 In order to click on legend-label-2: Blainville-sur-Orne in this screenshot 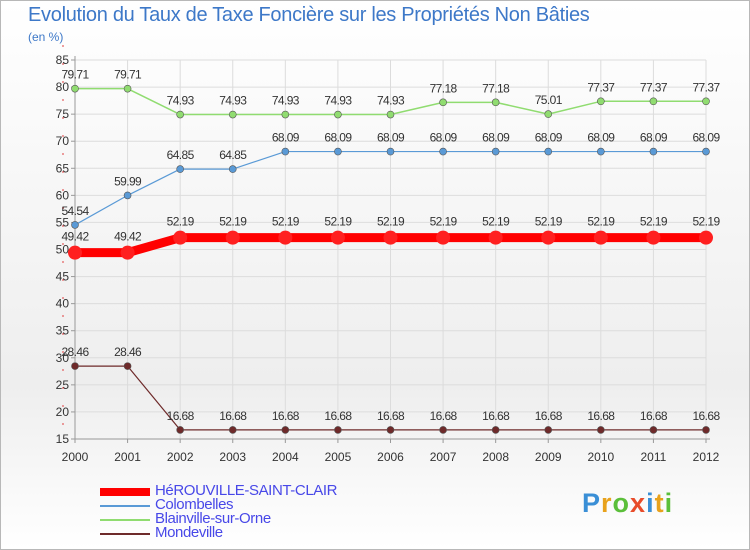, I will do `click(213, 518)`.